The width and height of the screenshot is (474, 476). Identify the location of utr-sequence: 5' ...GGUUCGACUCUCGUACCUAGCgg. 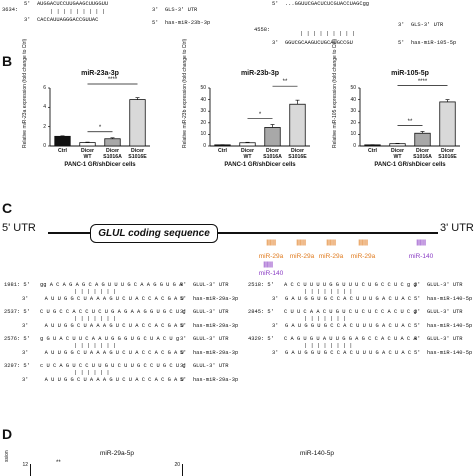
(321, 4).